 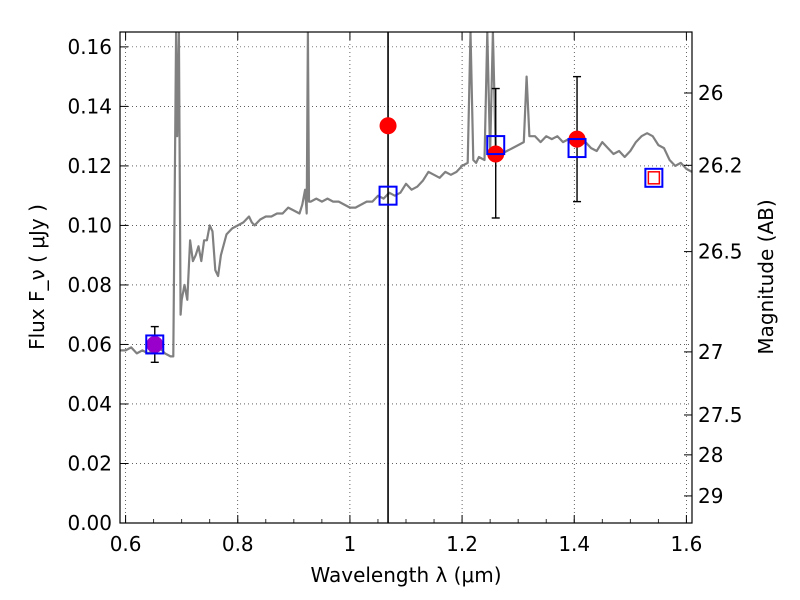 What do you see at coordinates (720, 165) in the screenshot?
I see `right-tick-label: 26.2` at bounding box center [720, 165].